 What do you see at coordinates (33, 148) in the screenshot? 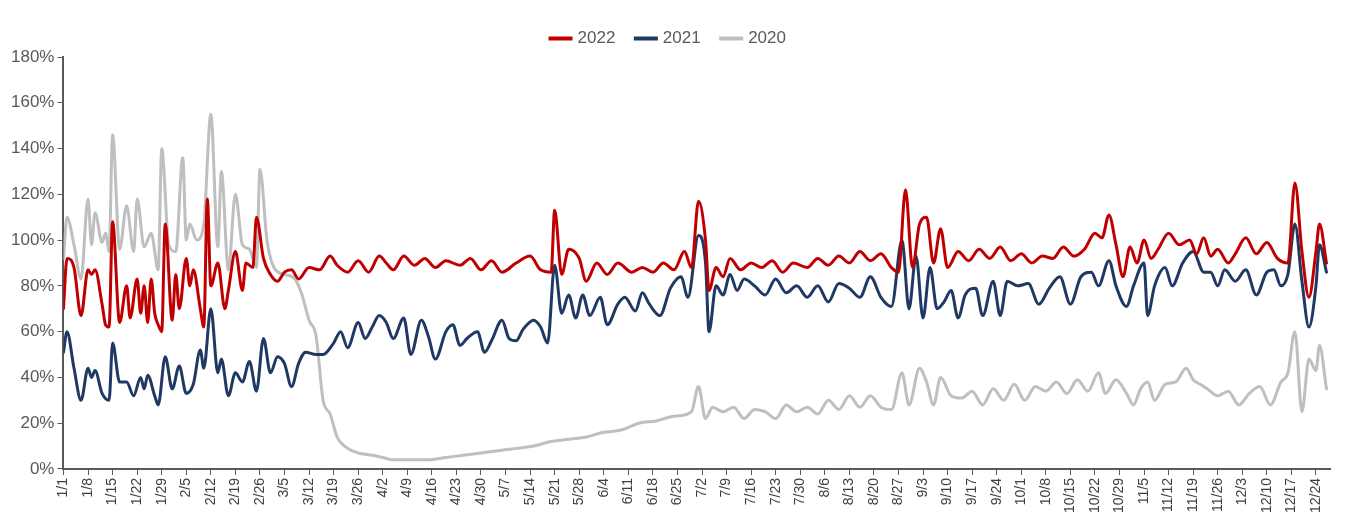
I see `y-tick-label: 140%` at bounding box center [33, 148].